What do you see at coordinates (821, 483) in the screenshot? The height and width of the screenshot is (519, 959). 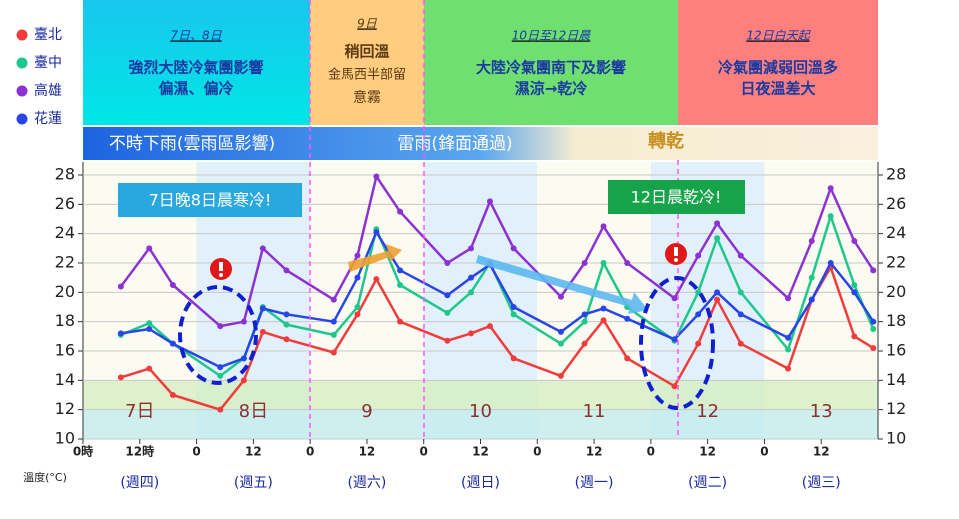 I see `weekday-label: (週三)` at bounding box center [821, 483].